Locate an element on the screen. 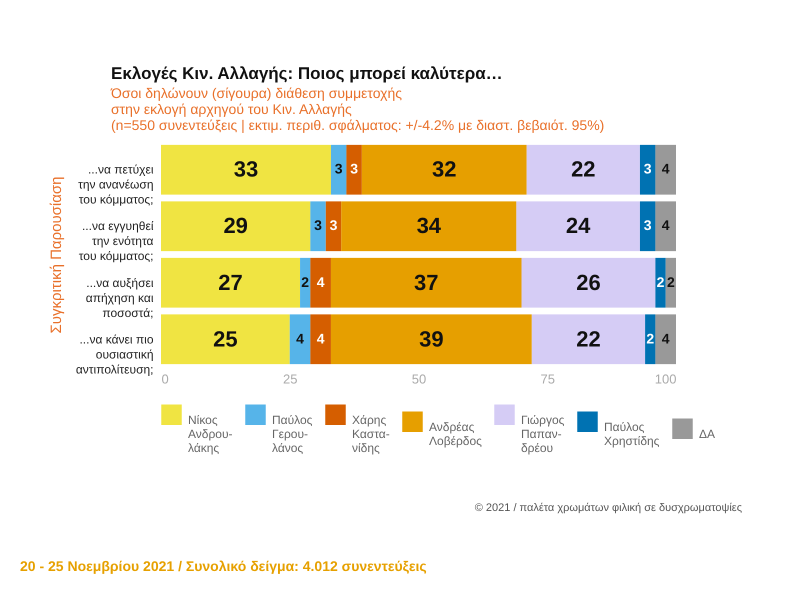 This screenshot has height=590, width=790. data-label: 34 is located at coordinates (429, 225).